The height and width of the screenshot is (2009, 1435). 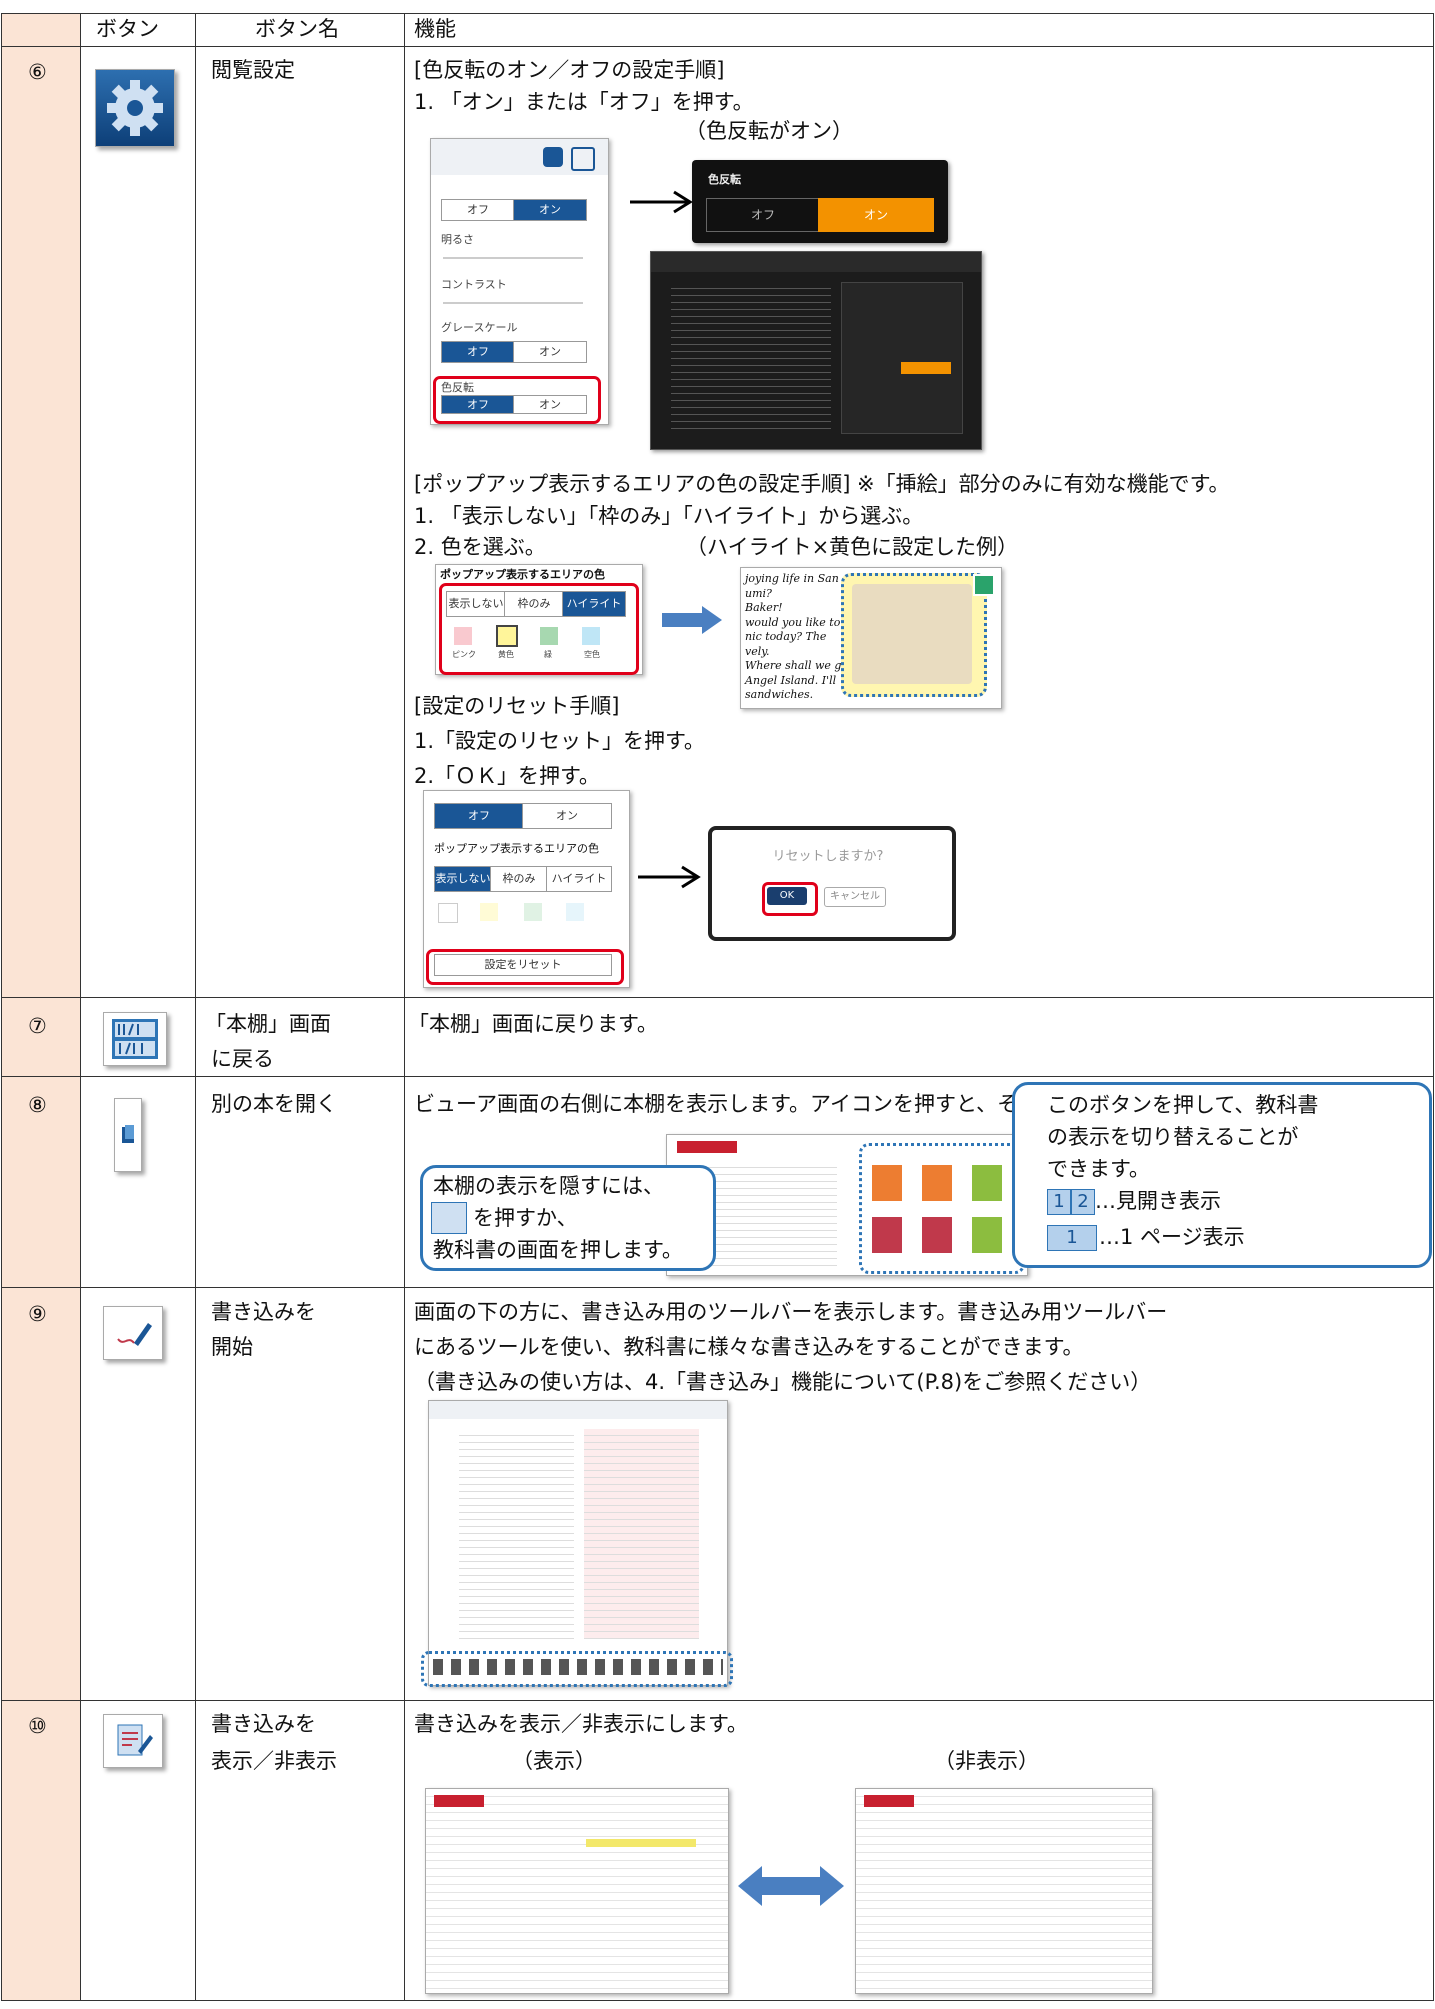 I want to click on example-line: nic today? The, so click(x=786, y=636).